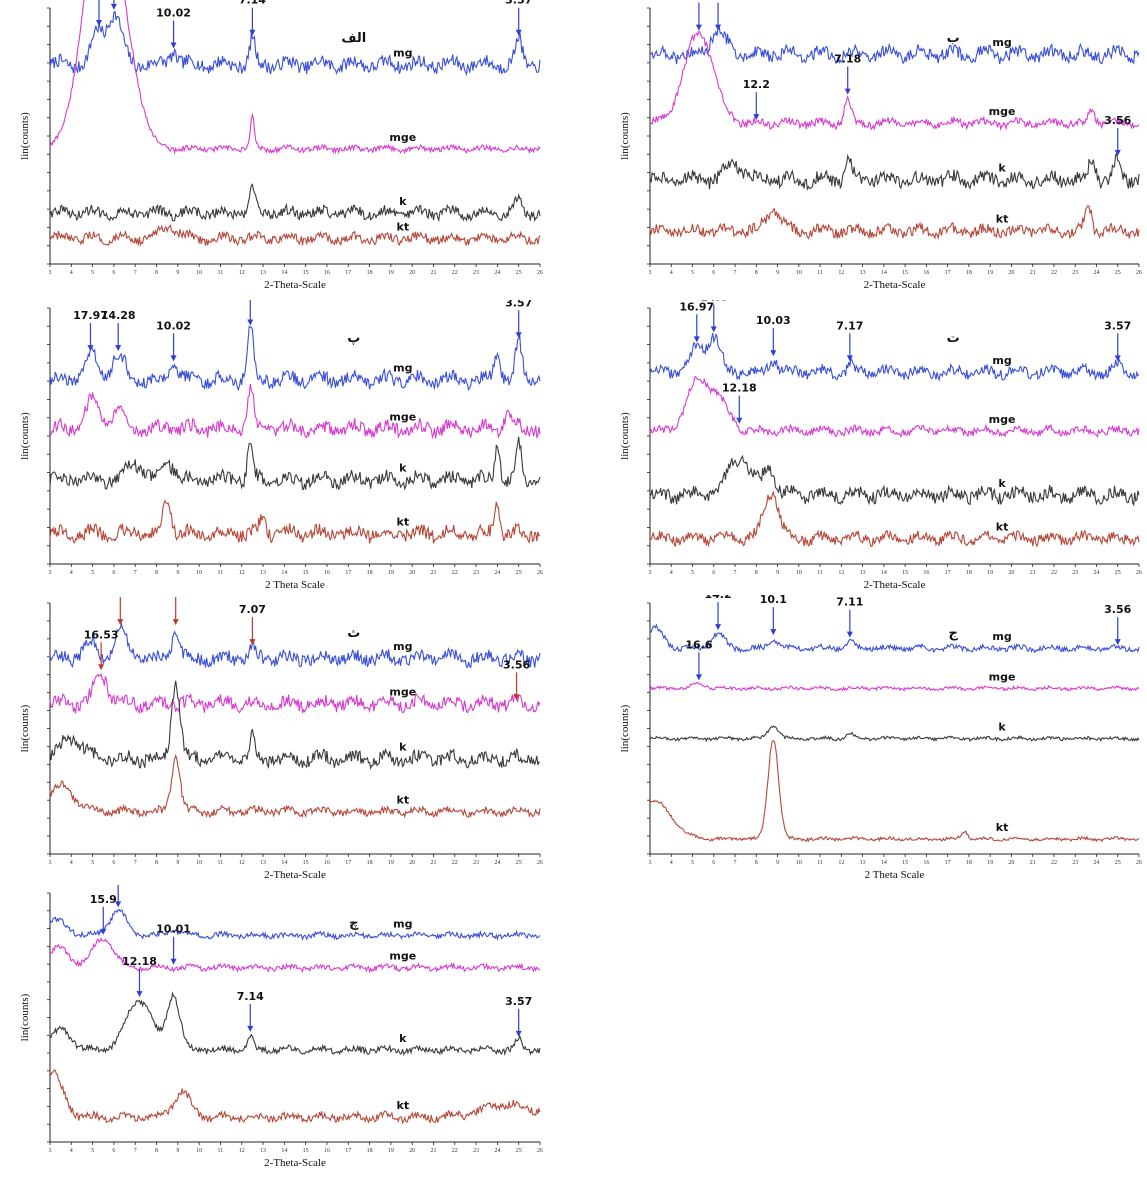  I want to click on peak-label: 10.02, so click(173, 13).